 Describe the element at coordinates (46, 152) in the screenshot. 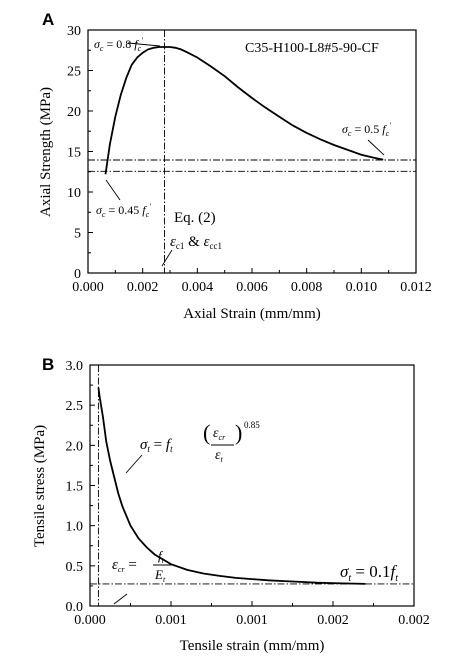

I see `panel-a-y-axis-title: Axial Strength (MPa)` at that location.